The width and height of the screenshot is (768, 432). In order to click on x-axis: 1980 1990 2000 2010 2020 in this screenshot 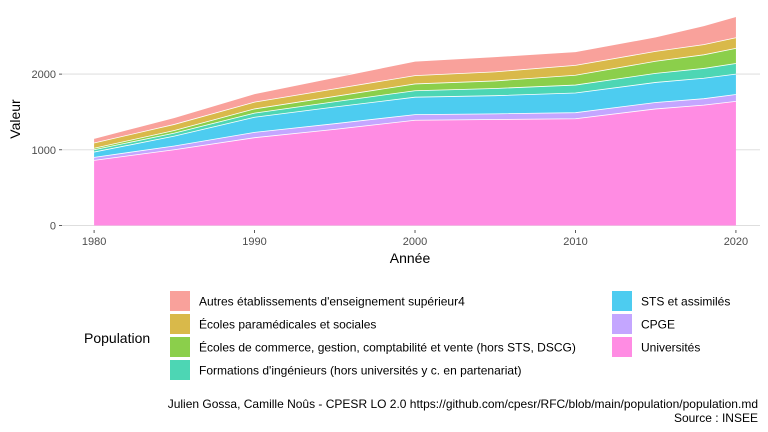, I will do `click(415, 239)`.